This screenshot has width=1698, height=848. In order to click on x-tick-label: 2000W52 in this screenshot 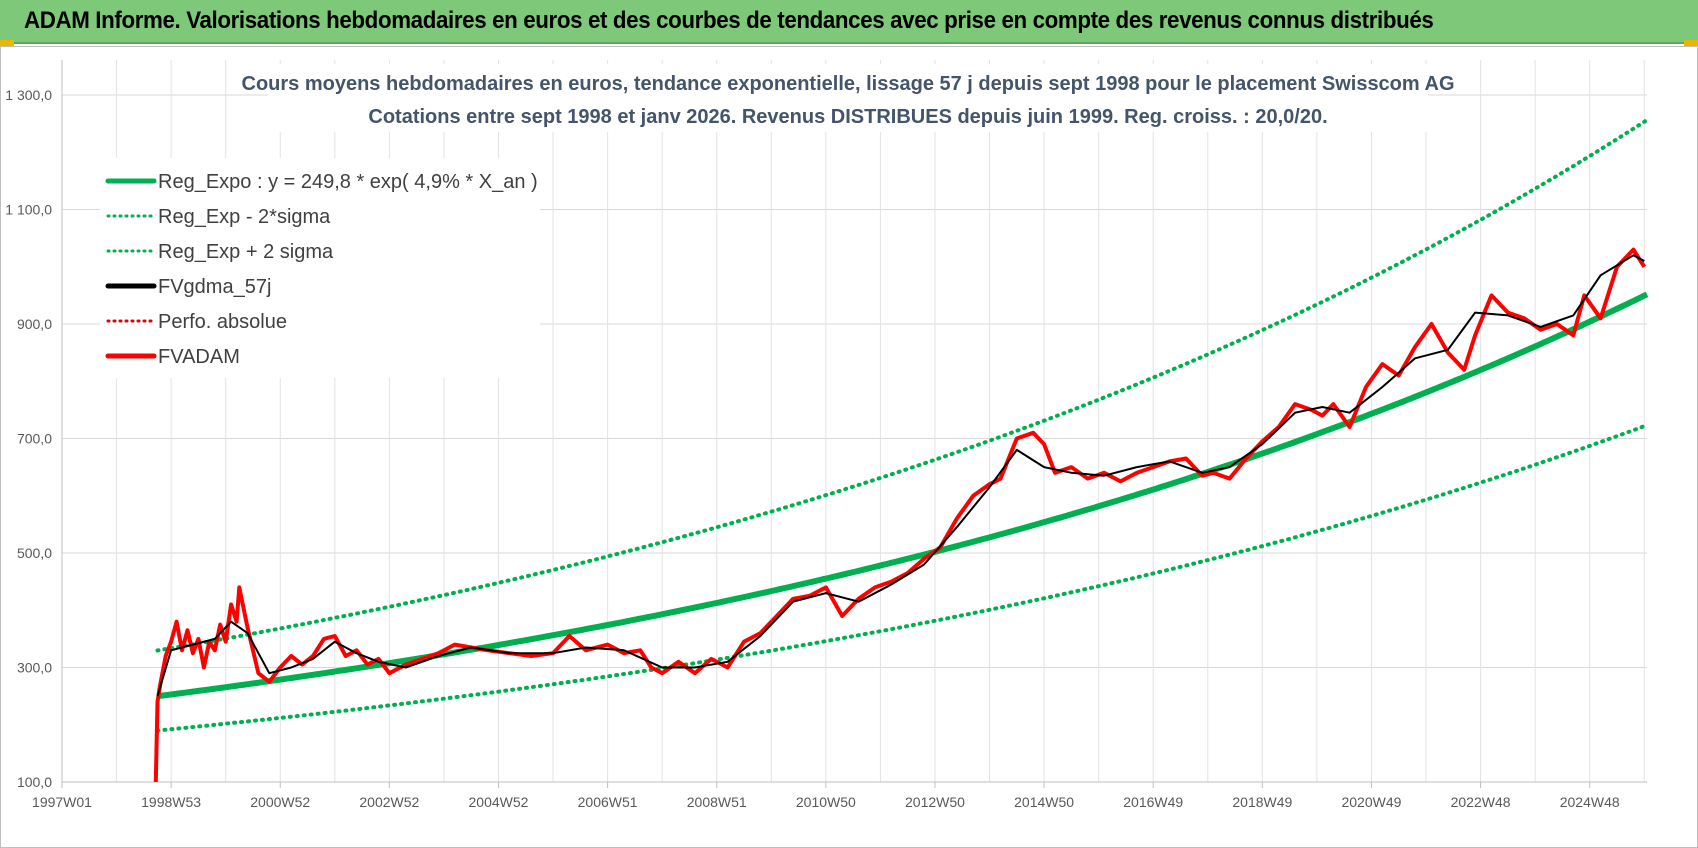, I will do `click(280, 802)`.